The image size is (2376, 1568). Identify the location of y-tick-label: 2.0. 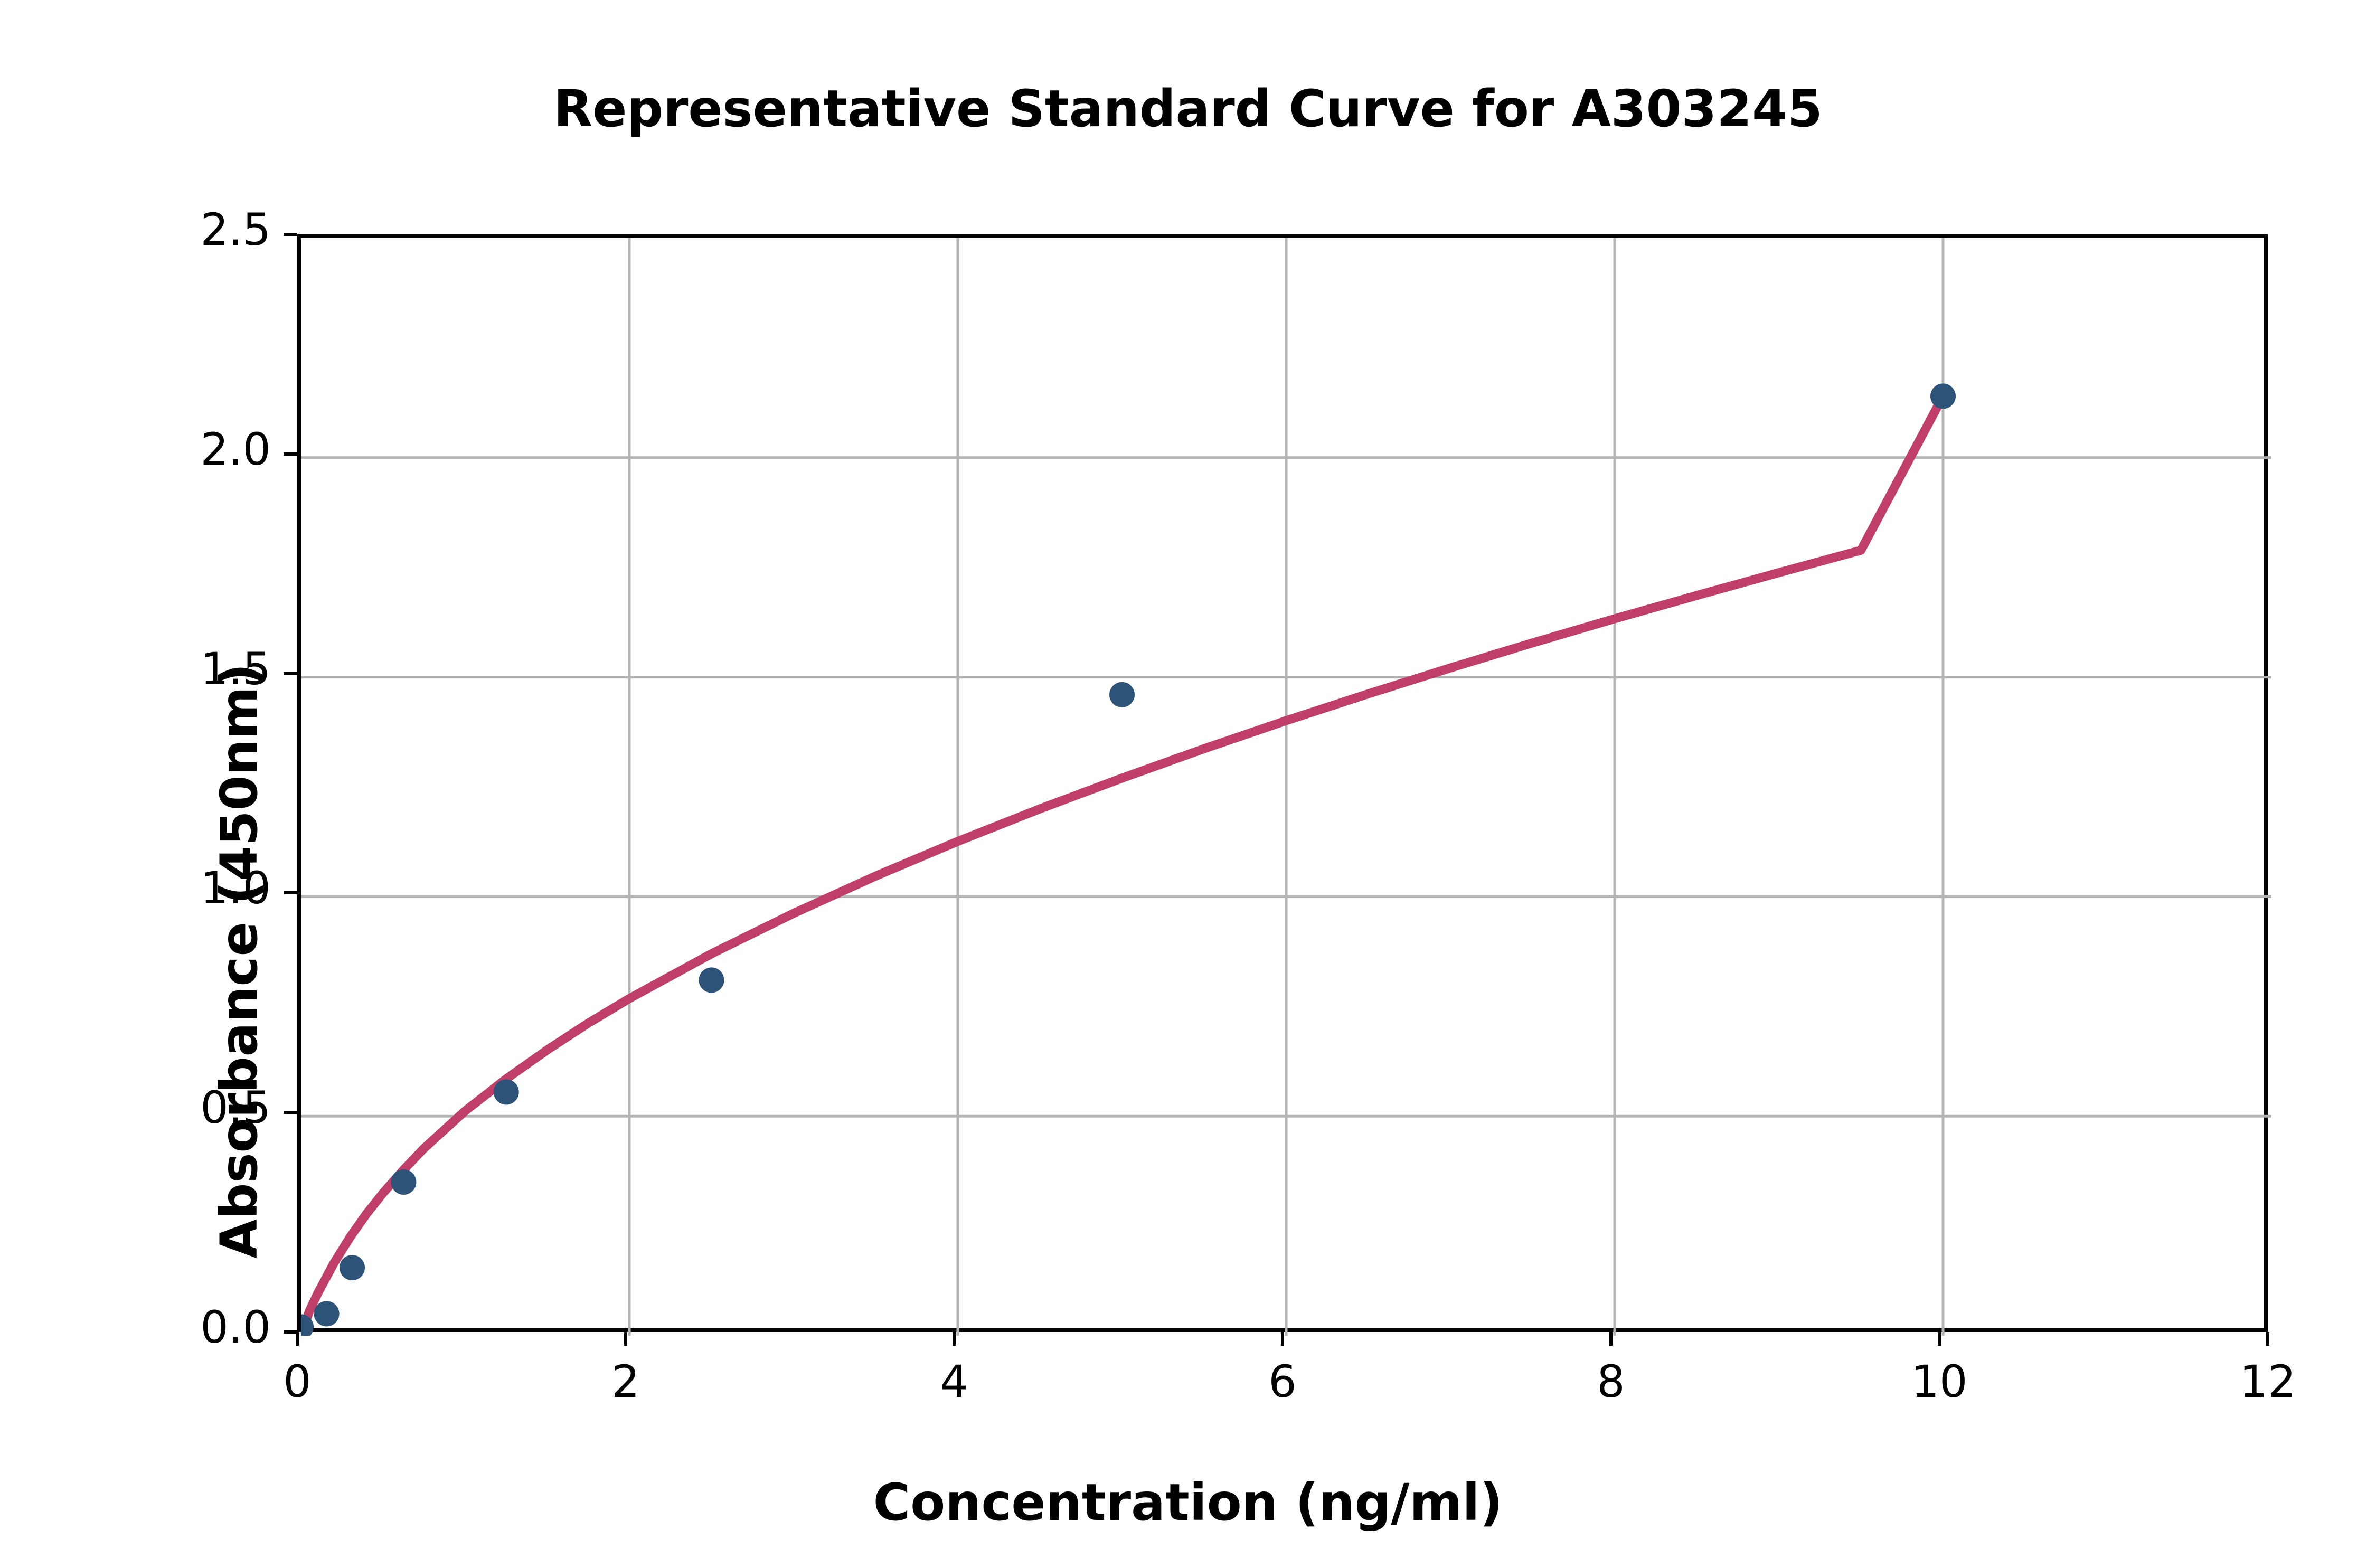
(236, 449).